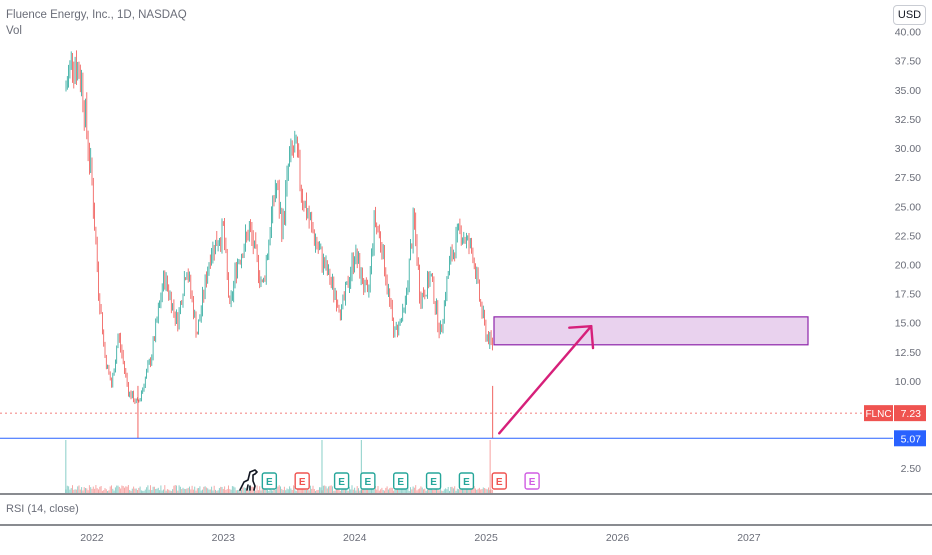 This screenshot has width=932, height=555. Describe the element at coordinates (592, 337) in the screenshot. I see `trend-arrow-head` at that location.